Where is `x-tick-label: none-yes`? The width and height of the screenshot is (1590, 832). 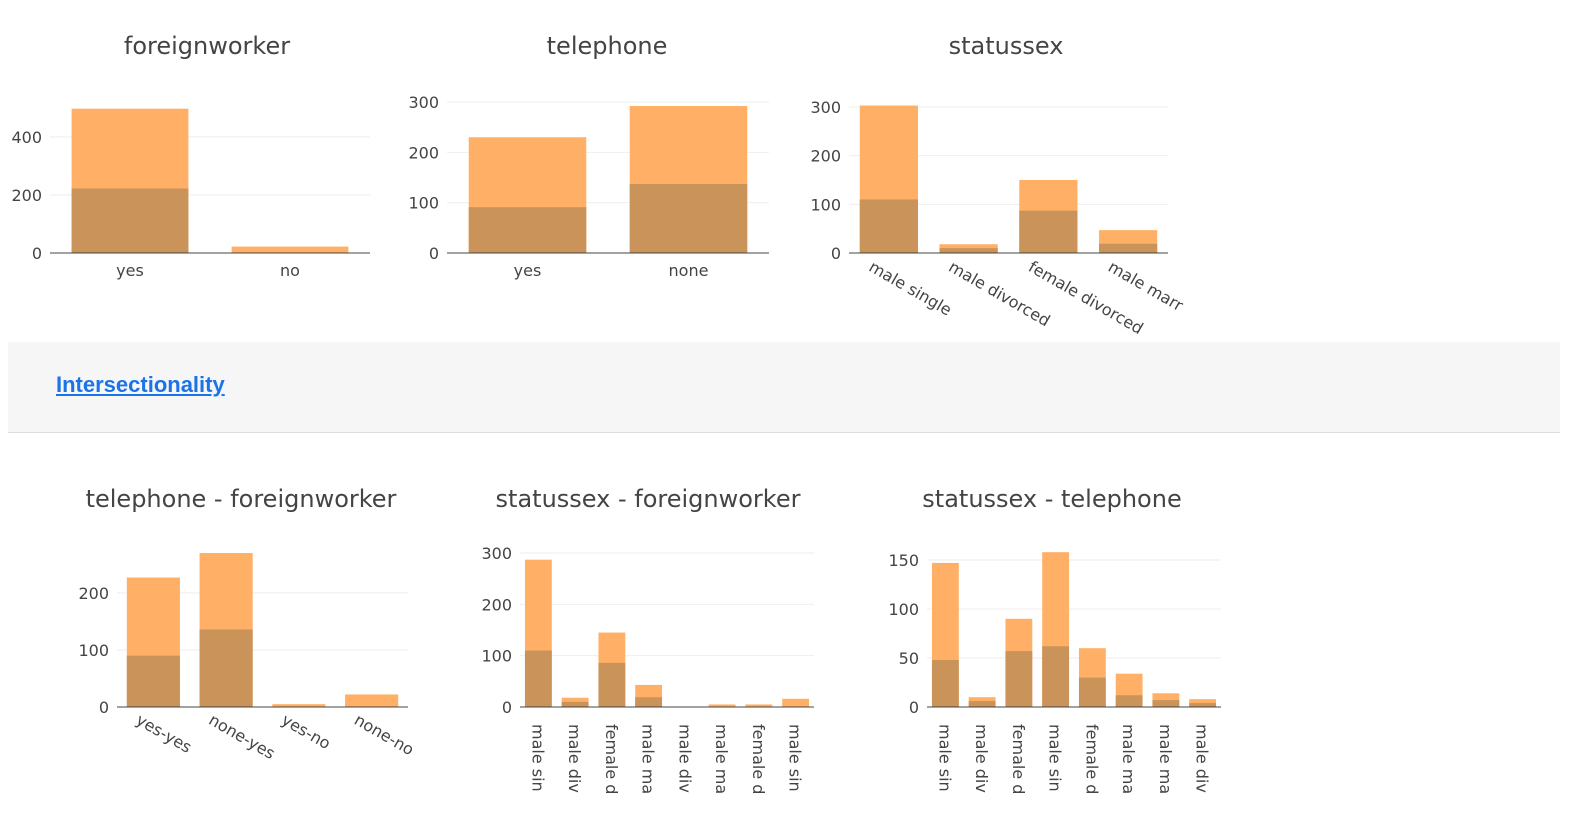
x-tick-label: none-yes is located at coordinates (242, 736).